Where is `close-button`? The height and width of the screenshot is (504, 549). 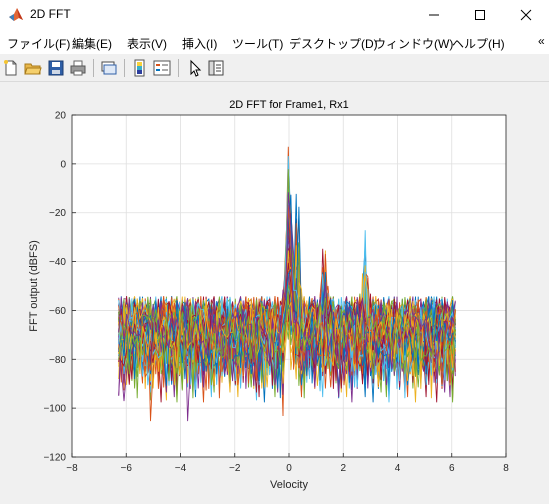 close-button is located at coordinates (526, 15).